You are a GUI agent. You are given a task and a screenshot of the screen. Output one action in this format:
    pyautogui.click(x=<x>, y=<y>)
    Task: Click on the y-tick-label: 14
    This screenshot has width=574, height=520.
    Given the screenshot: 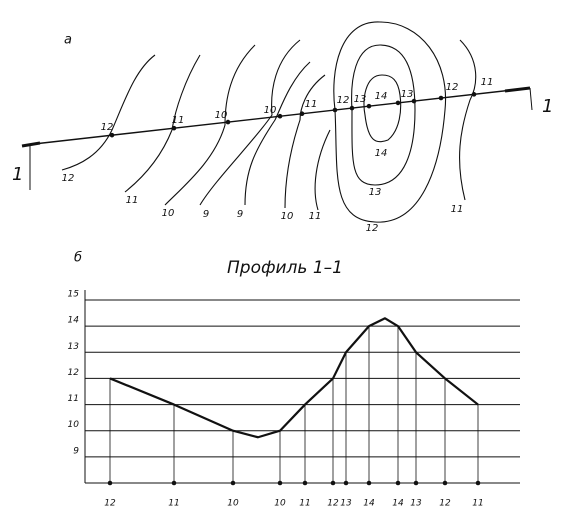 What is the action you would take?
    pyautogui.click(x=74, y=321)
    